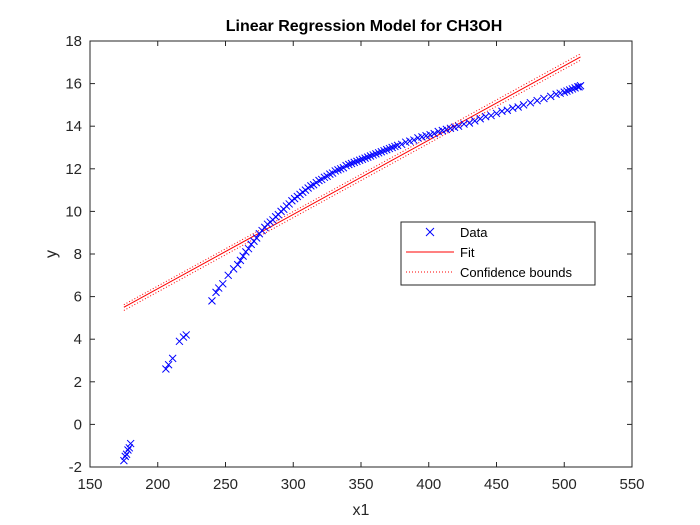  I want to click on y-tick-label: 12, so click(73, 169).